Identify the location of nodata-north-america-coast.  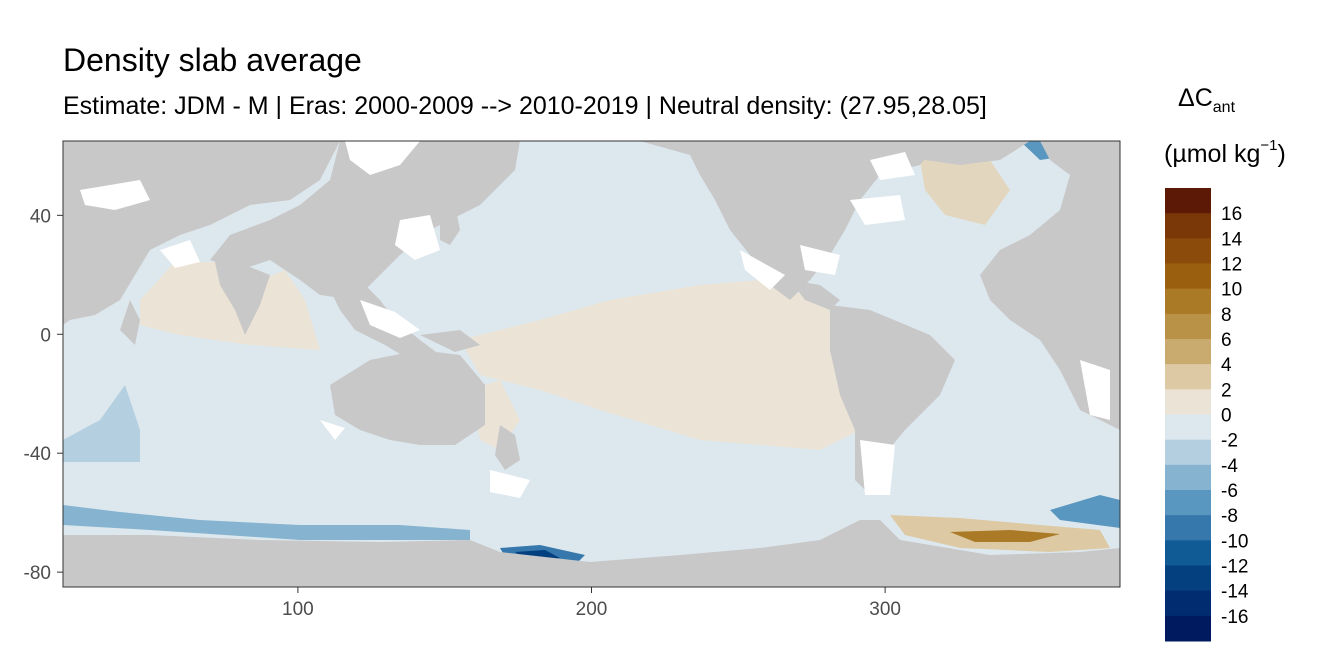
(762, 270).